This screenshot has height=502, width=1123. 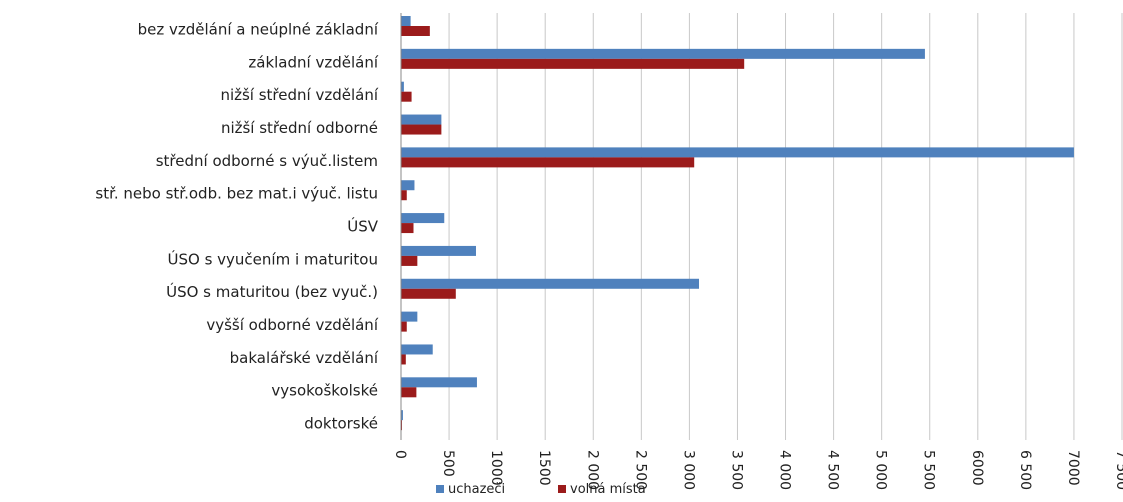 What do you see at coordinates (736, 470) in the screenshot?
I see `x-tick-label: 3 500` at bounding box center [736, 470].